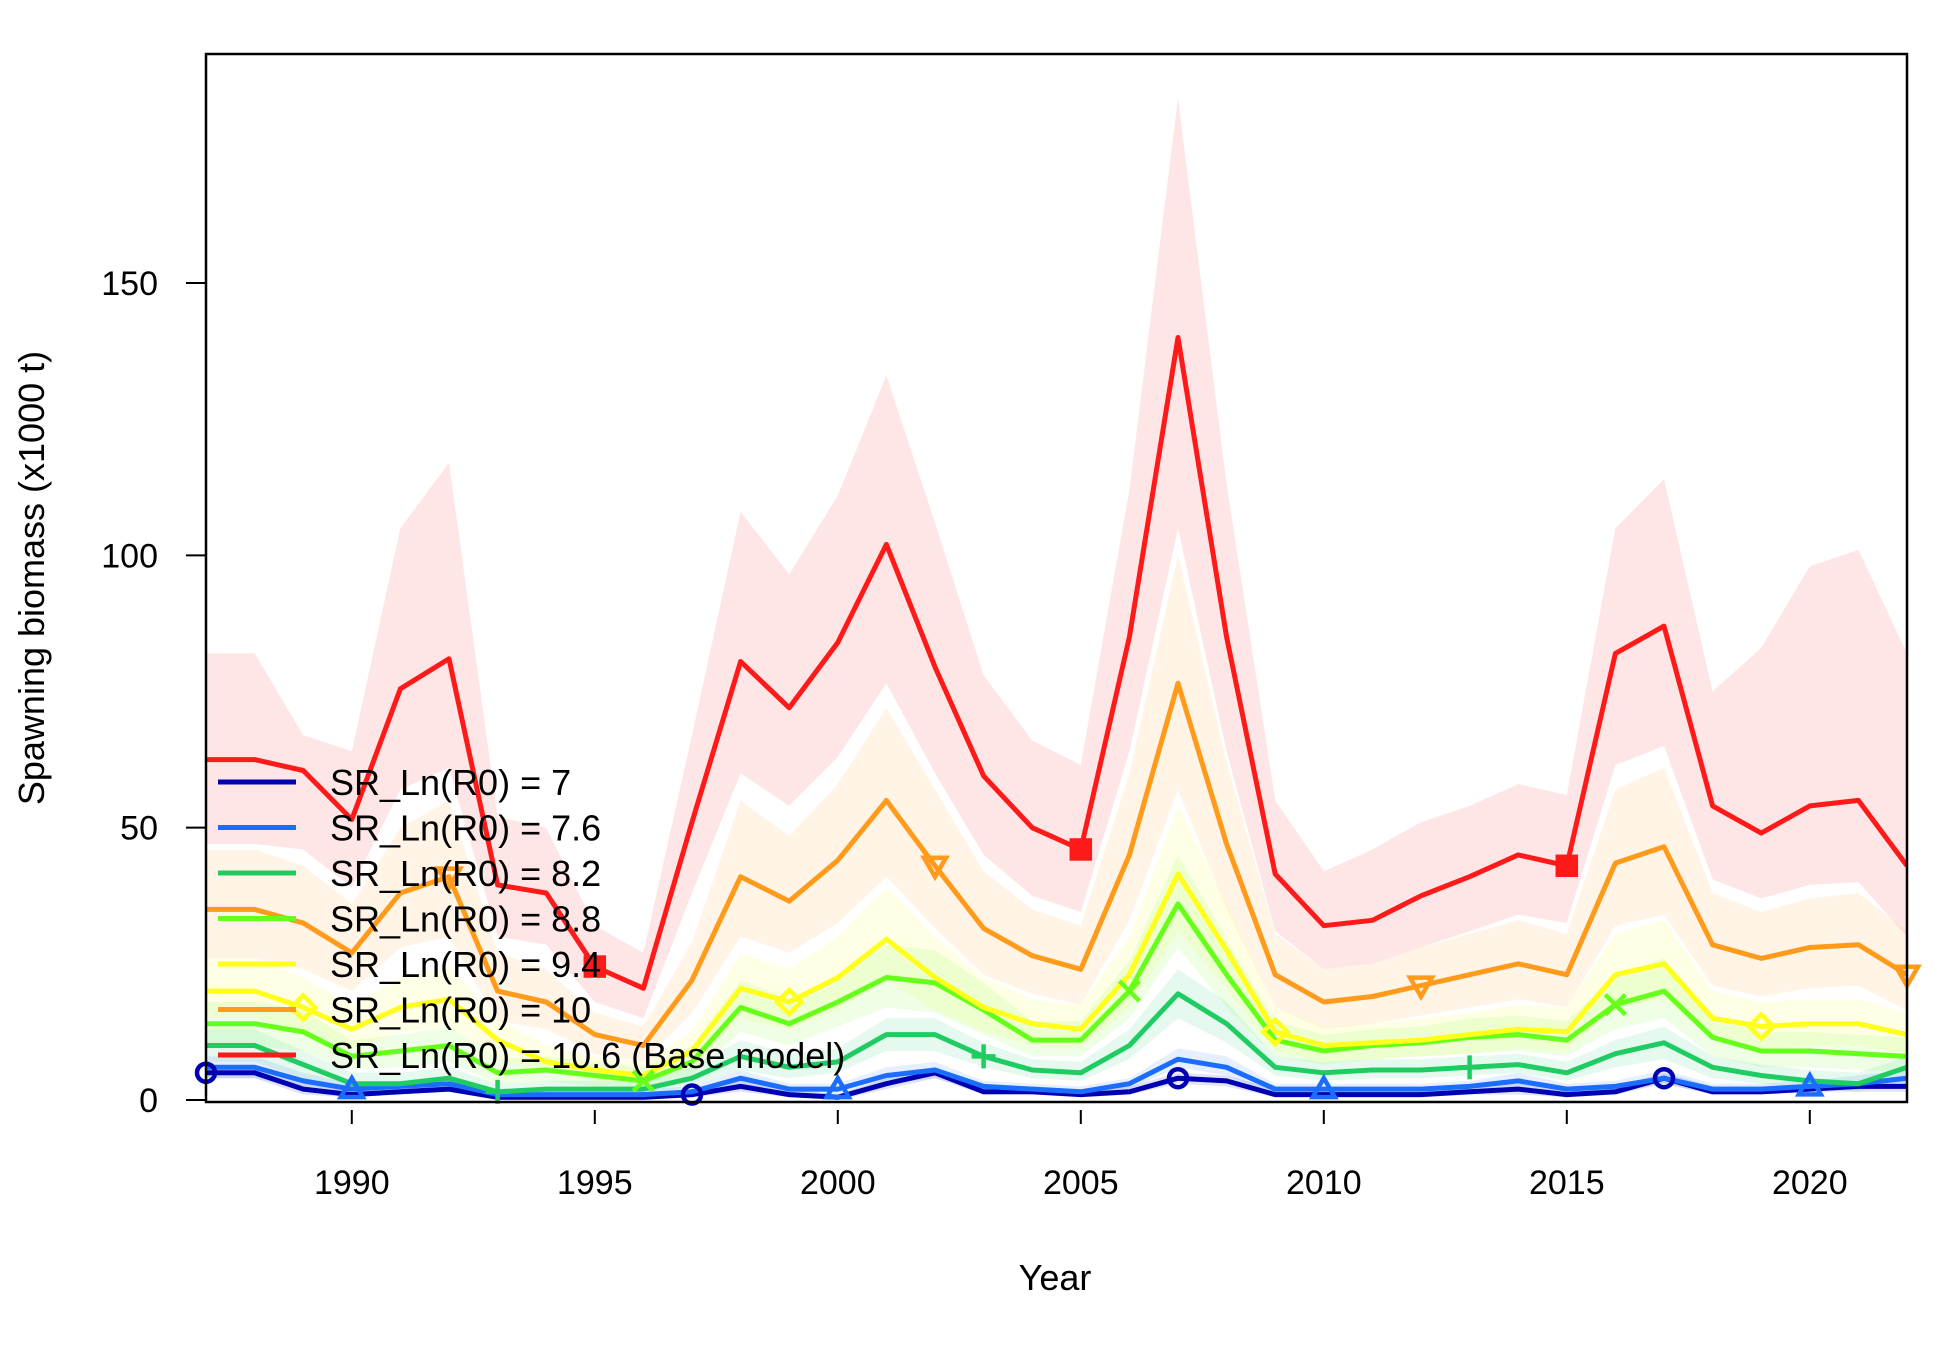 The image size is (1950, 1350). I want to click on y-tick-label: 50, so click(139, 829).